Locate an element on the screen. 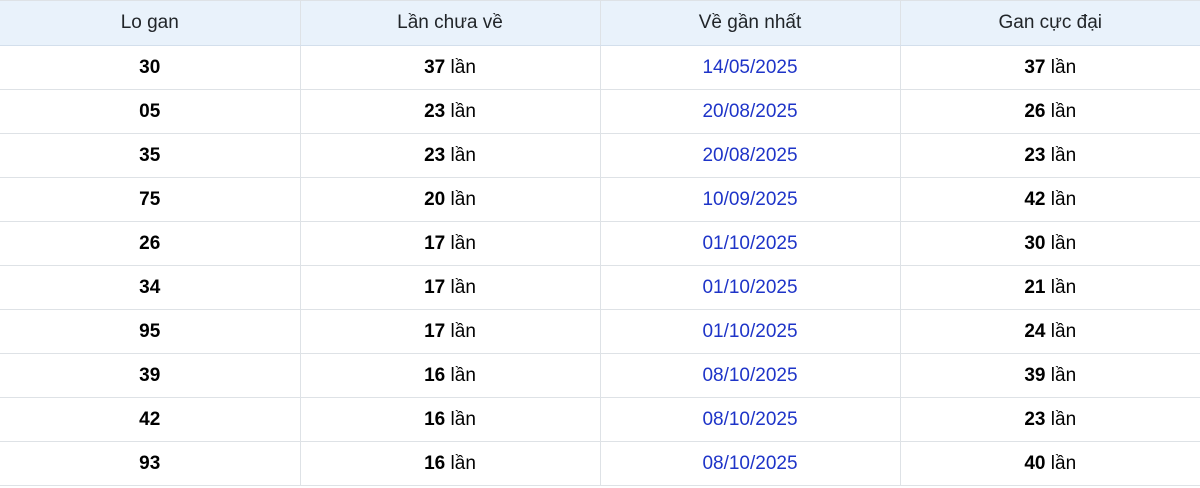 This screenshot has height=488, width=1200. cell-lo-gan: 26 is located at coordinates (150, 243).